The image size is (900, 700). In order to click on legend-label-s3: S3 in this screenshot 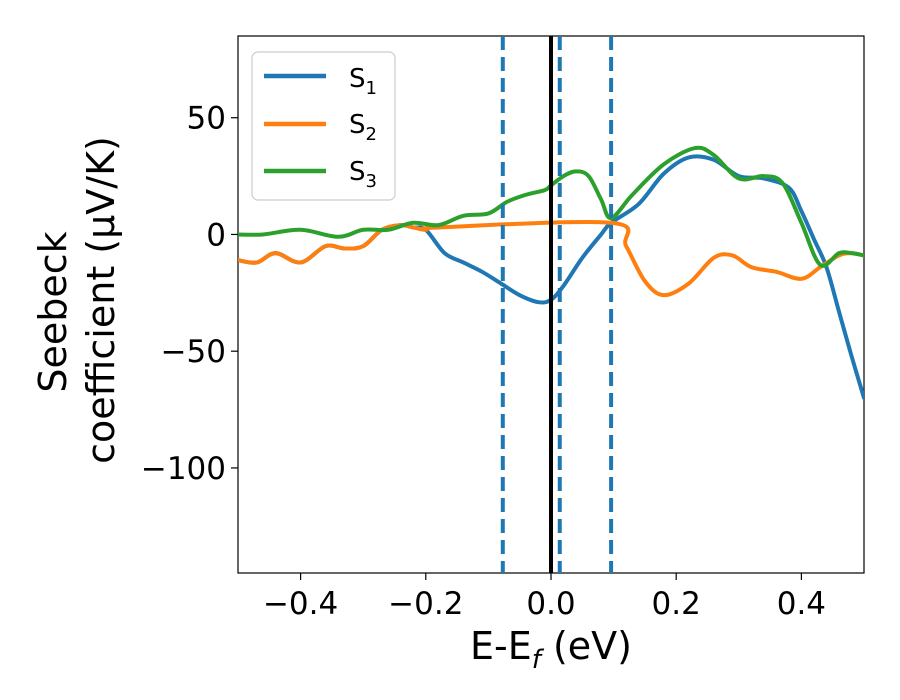, I will do `click(363, 174)`.